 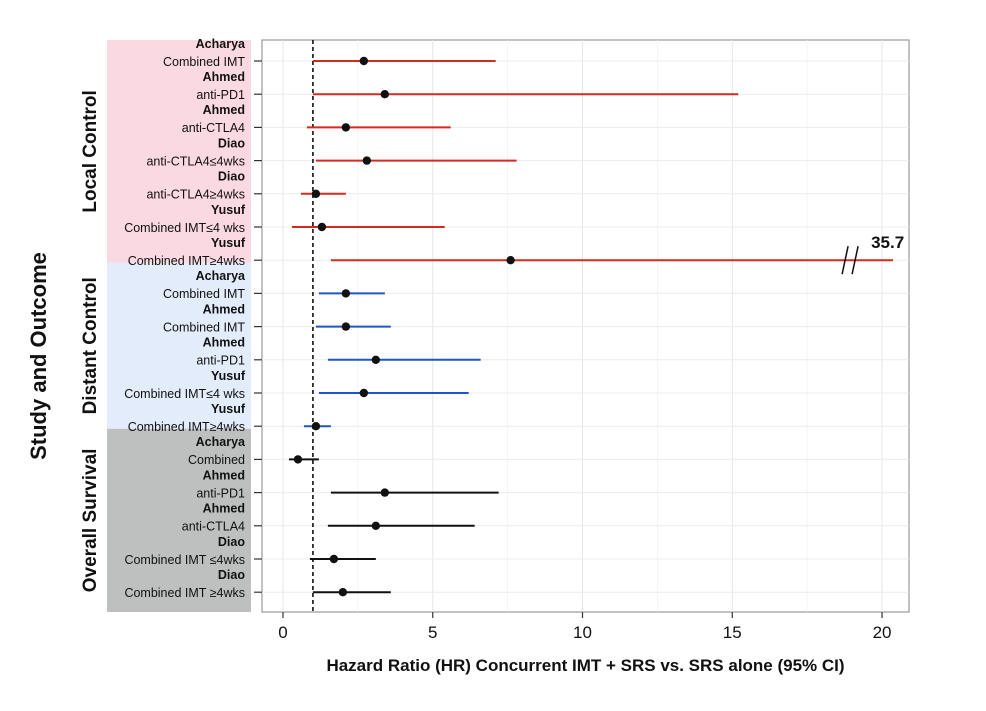 I want to click on x-tick-label: 20, so click(x=882, y=632).